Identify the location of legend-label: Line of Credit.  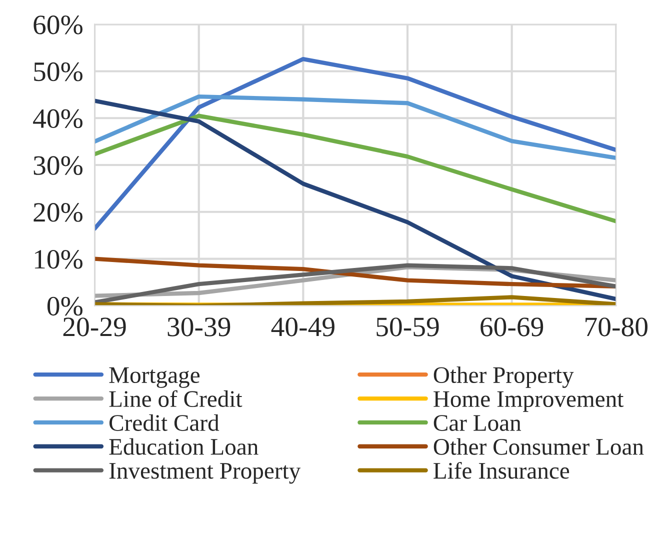
(175, 399).